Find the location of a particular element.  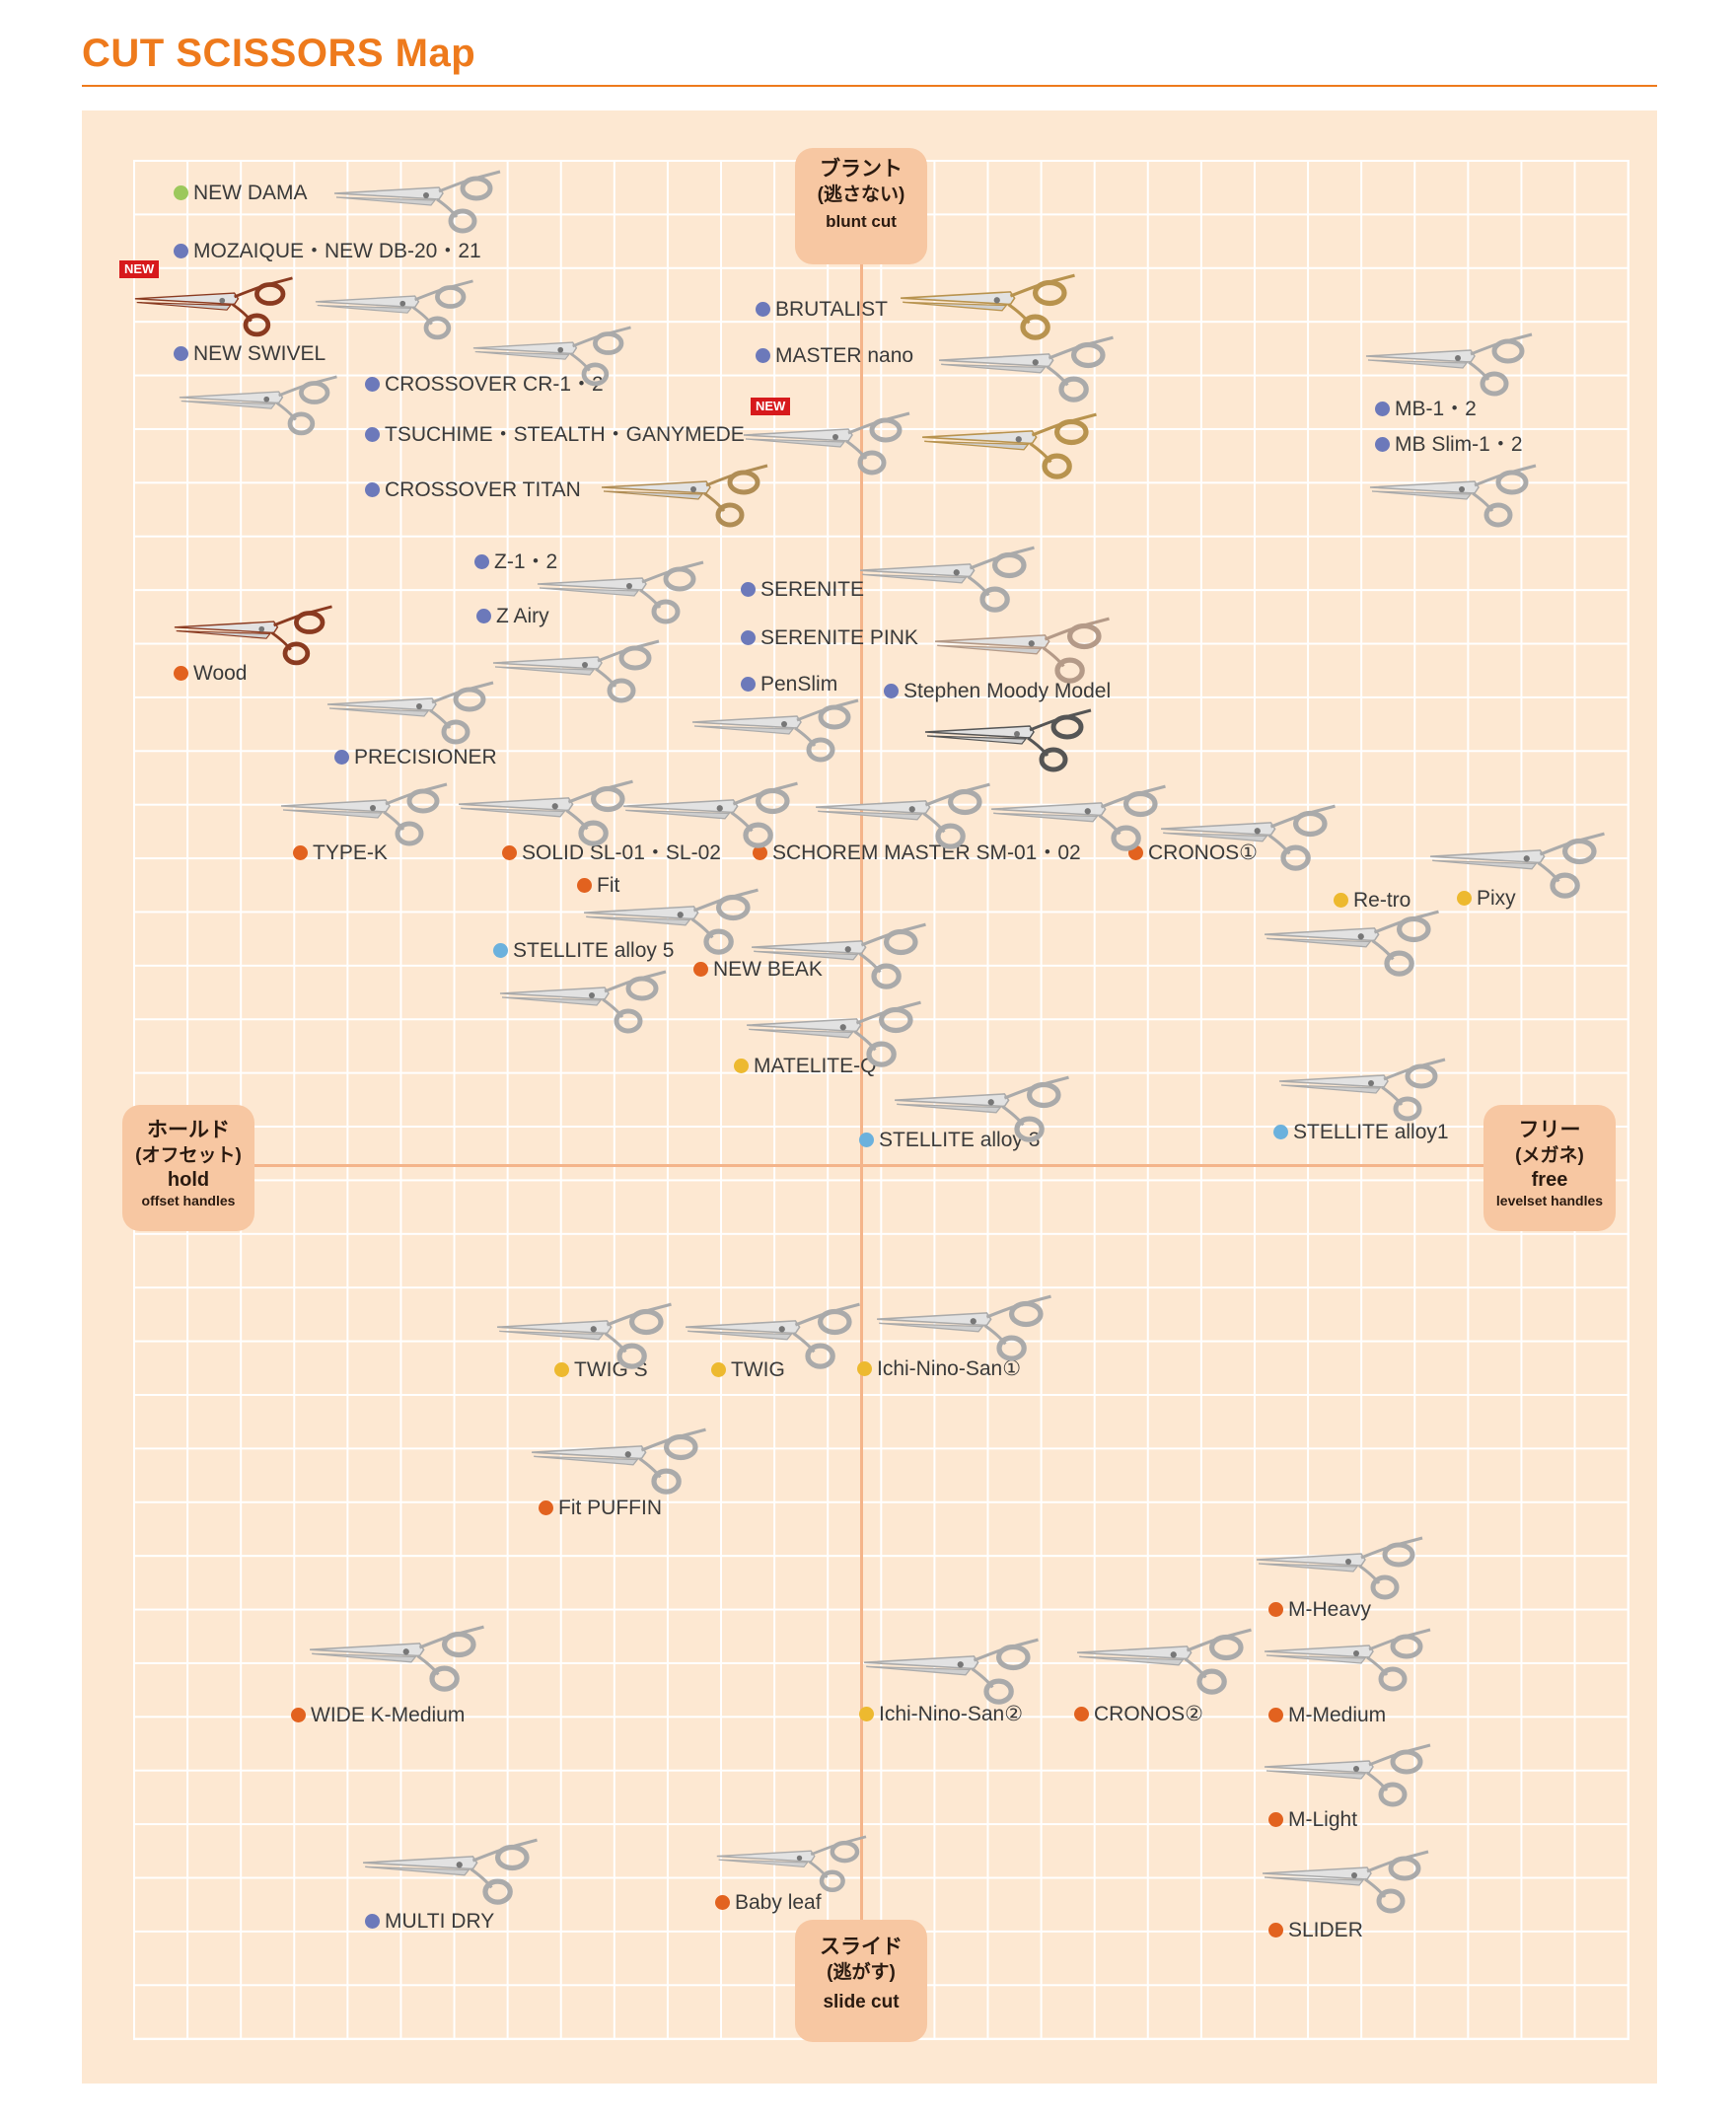

product-label: CROSSOVER CR-1・2 is located at coordinates (484, 385).